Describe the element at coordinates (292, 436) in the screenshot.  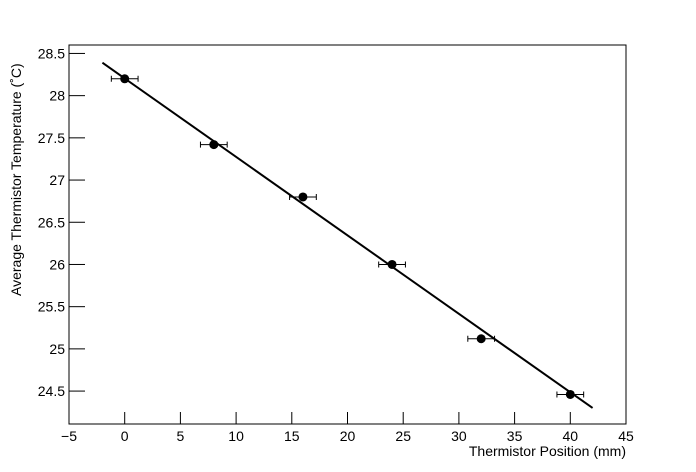
I see `x-tick-label: 15` at that location.